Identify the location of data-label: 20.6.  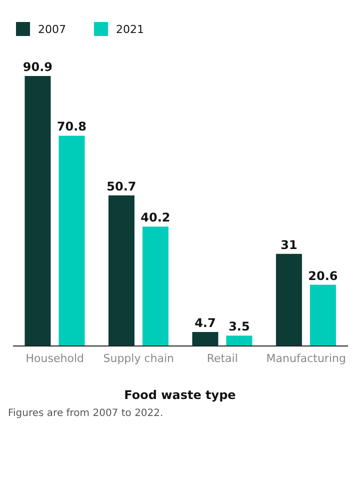
(323, 275).